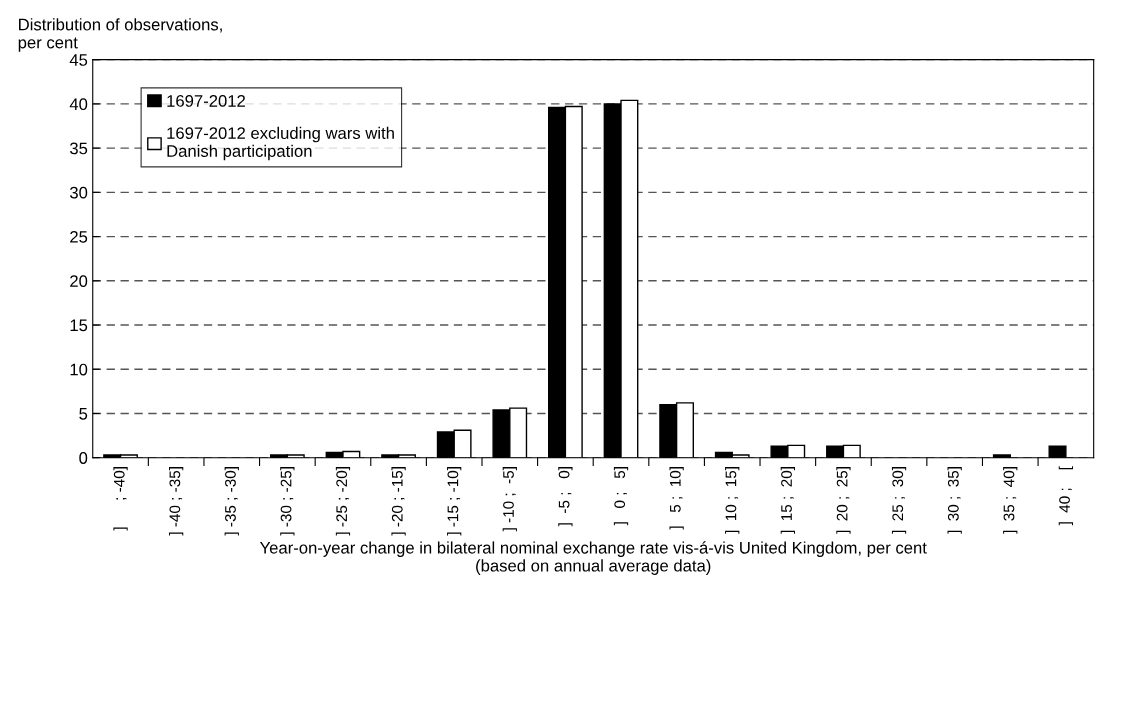 The image size is (1131, 702). Describe the element at coordinates (83, 414) in the screenshot. I see `y-tick-label: 5` at that location.